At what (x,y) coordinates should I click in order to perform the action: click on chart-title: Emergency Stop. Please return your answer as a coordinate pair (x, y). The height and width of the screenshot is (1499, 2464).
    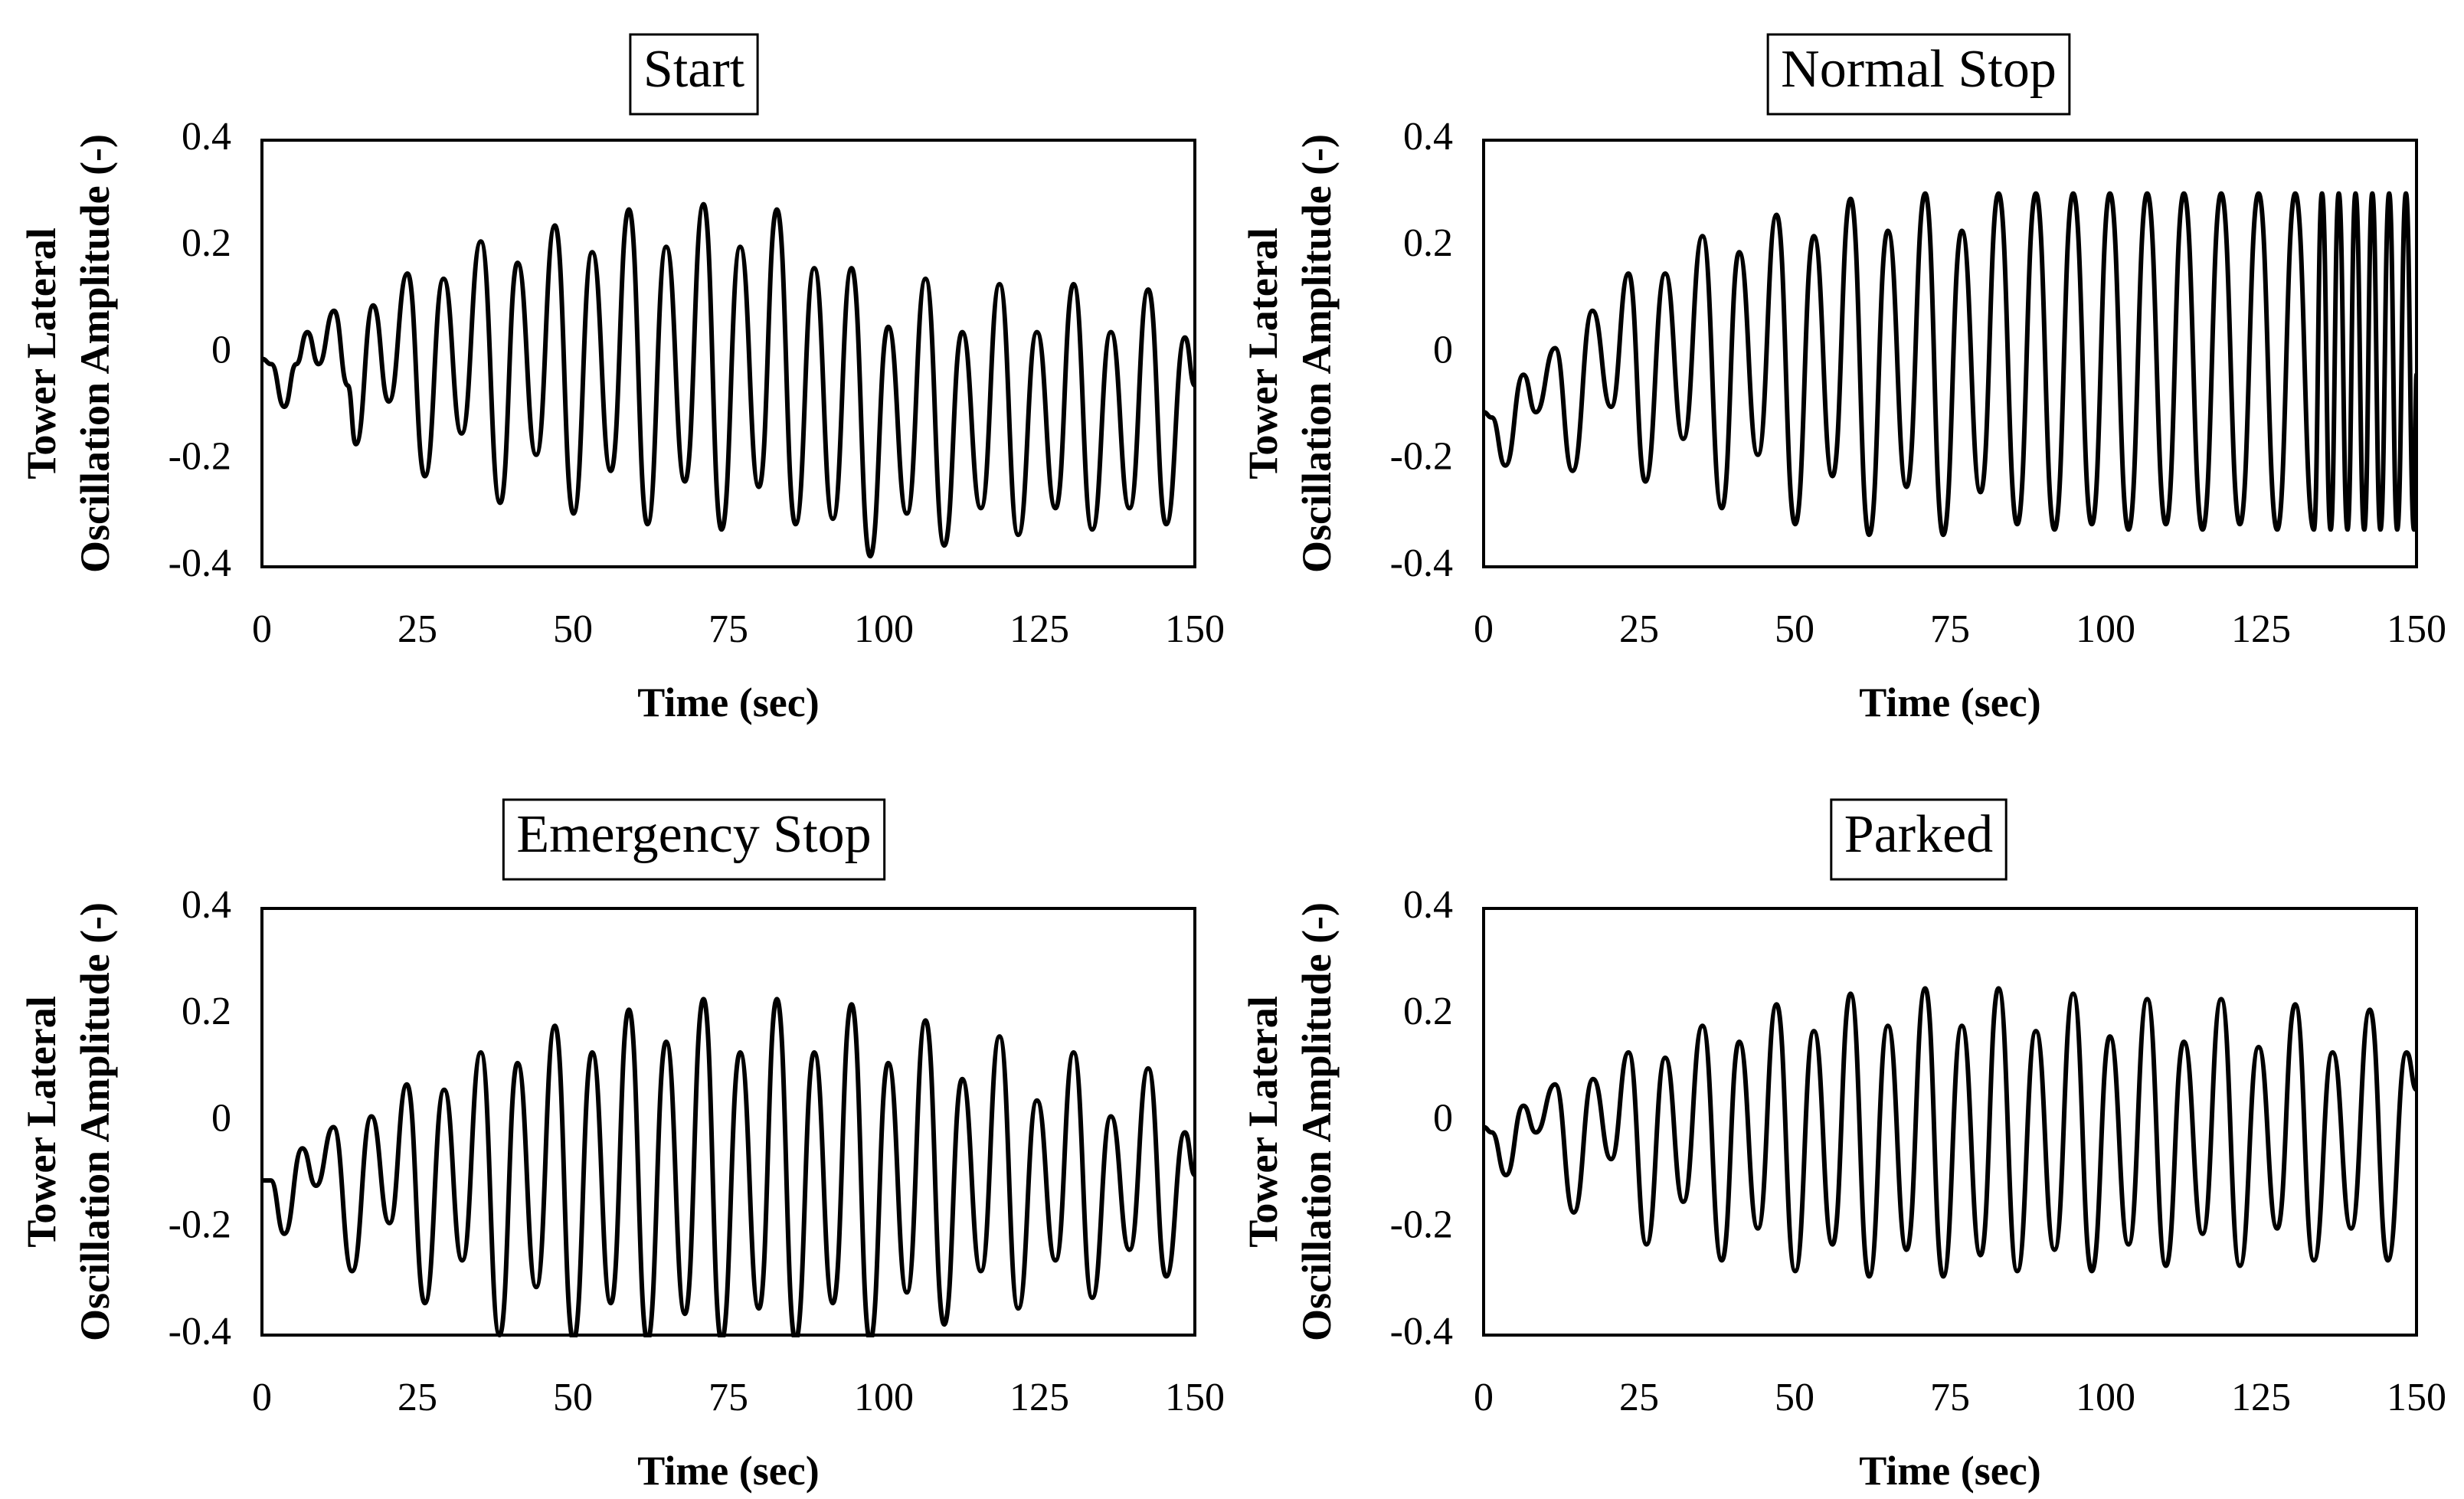
    Looking at the image, I should click on (693, 834).